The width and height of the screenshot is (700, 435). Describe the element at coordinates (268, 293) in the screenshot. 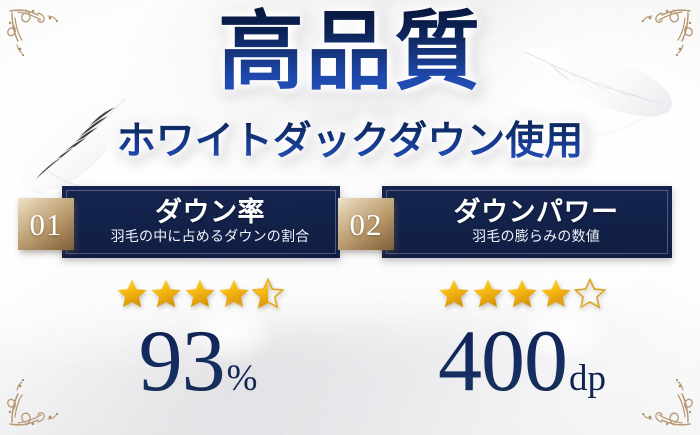

I see `star-half-icon` at that location.